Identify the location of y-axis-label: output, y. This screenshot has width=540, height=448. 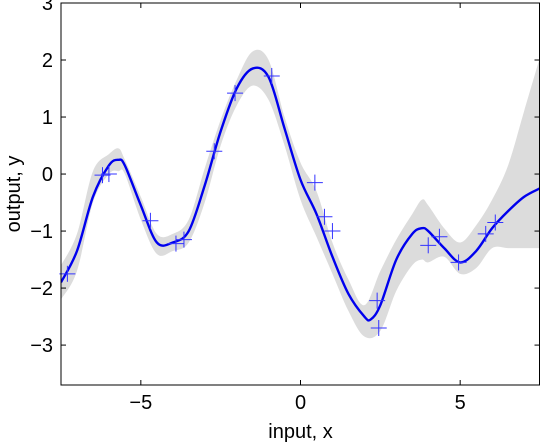
(14, 194).